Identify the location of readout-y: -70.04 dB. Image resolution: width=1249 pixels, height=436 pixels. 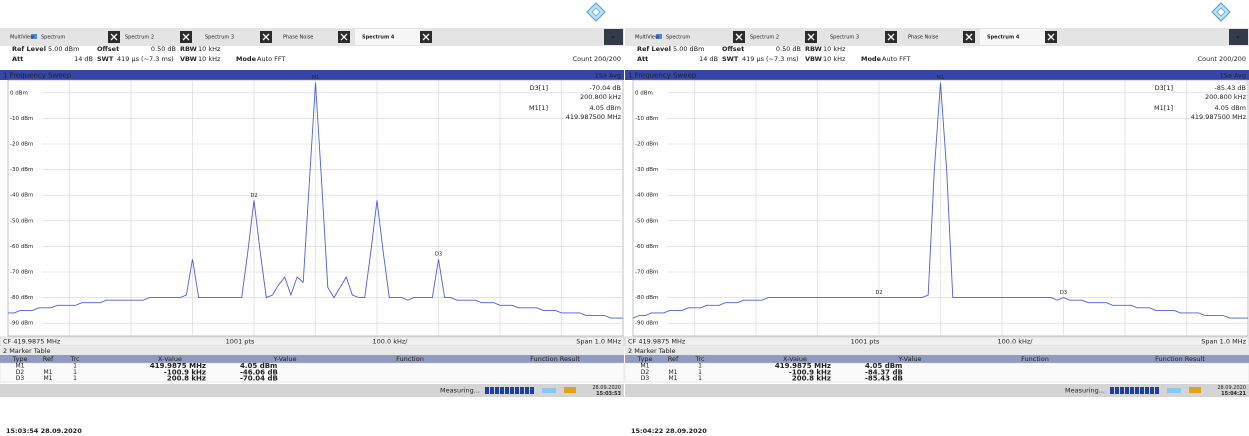
(605, 88).